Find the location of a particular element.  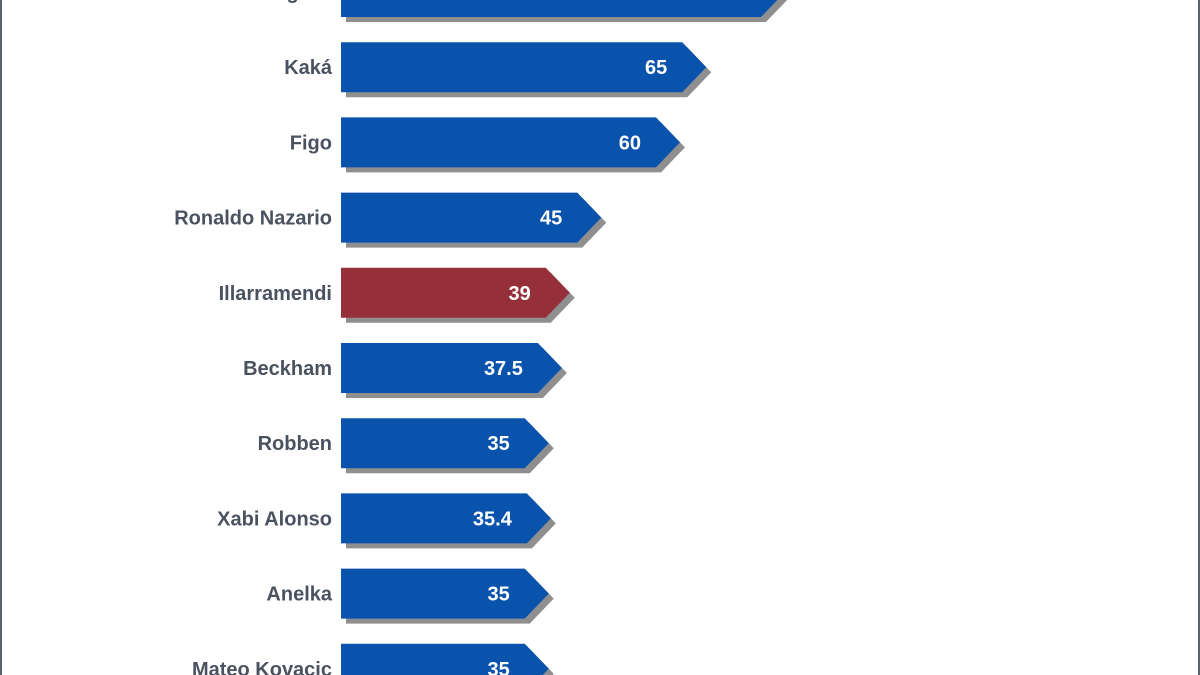

category-label: Robben is located at coordinates (295, 444).